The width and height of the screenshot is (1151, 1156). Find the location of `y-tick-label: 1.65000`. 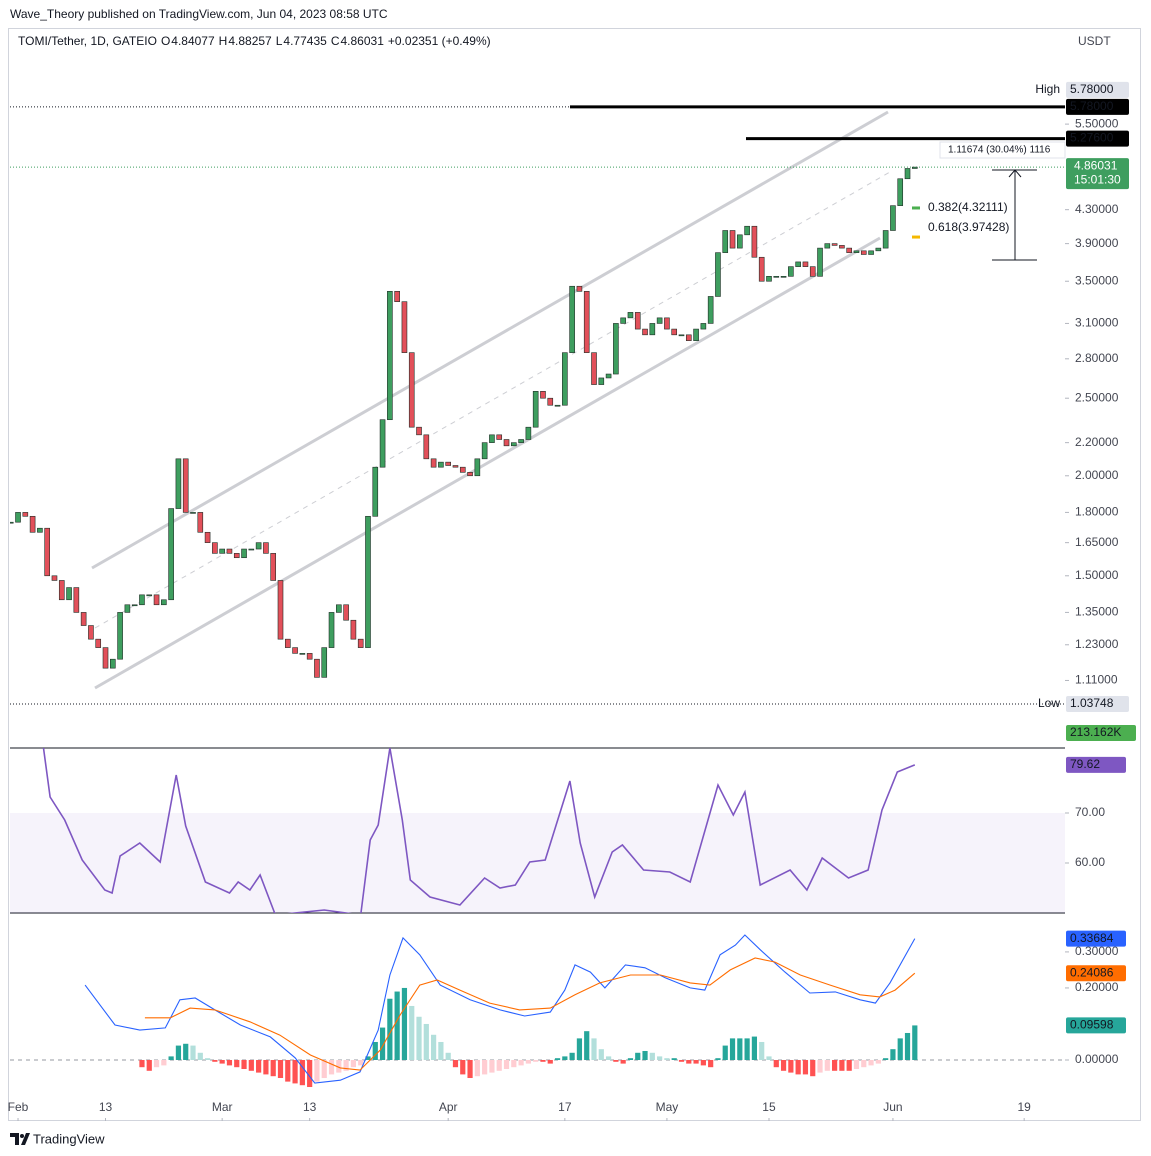

y-tick-label: 1.65000 is located at coordinates (1097, 542).